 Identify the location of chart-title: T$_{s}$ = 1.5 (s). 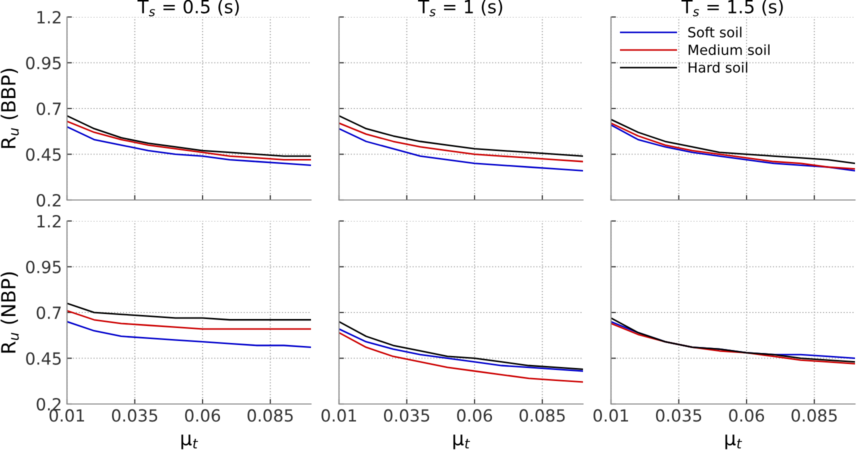
(732, 8).